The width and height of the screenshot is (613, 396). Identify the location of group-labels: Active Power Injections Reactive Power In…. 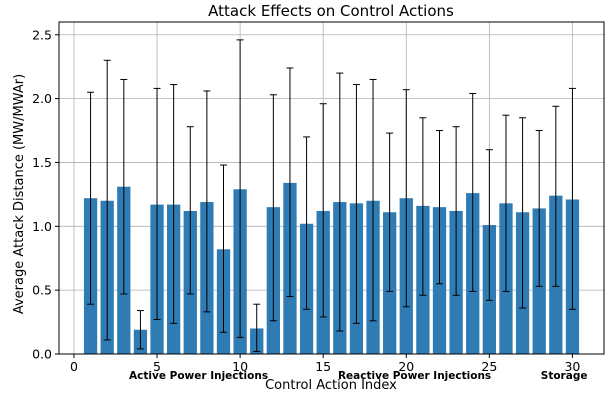
(358, 376).